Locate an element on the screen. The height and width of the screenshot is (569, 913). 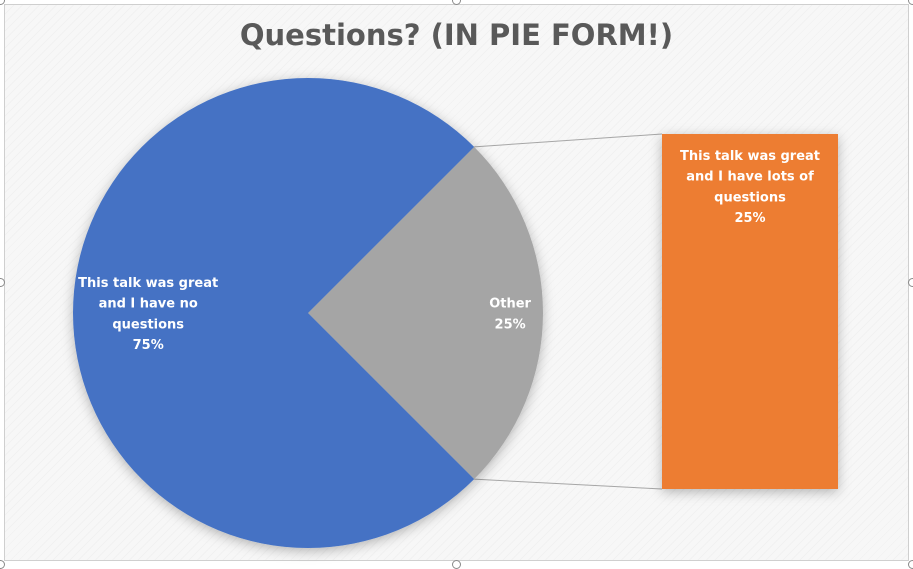
data-label: Other 25% is located at coordinates (510, 315).